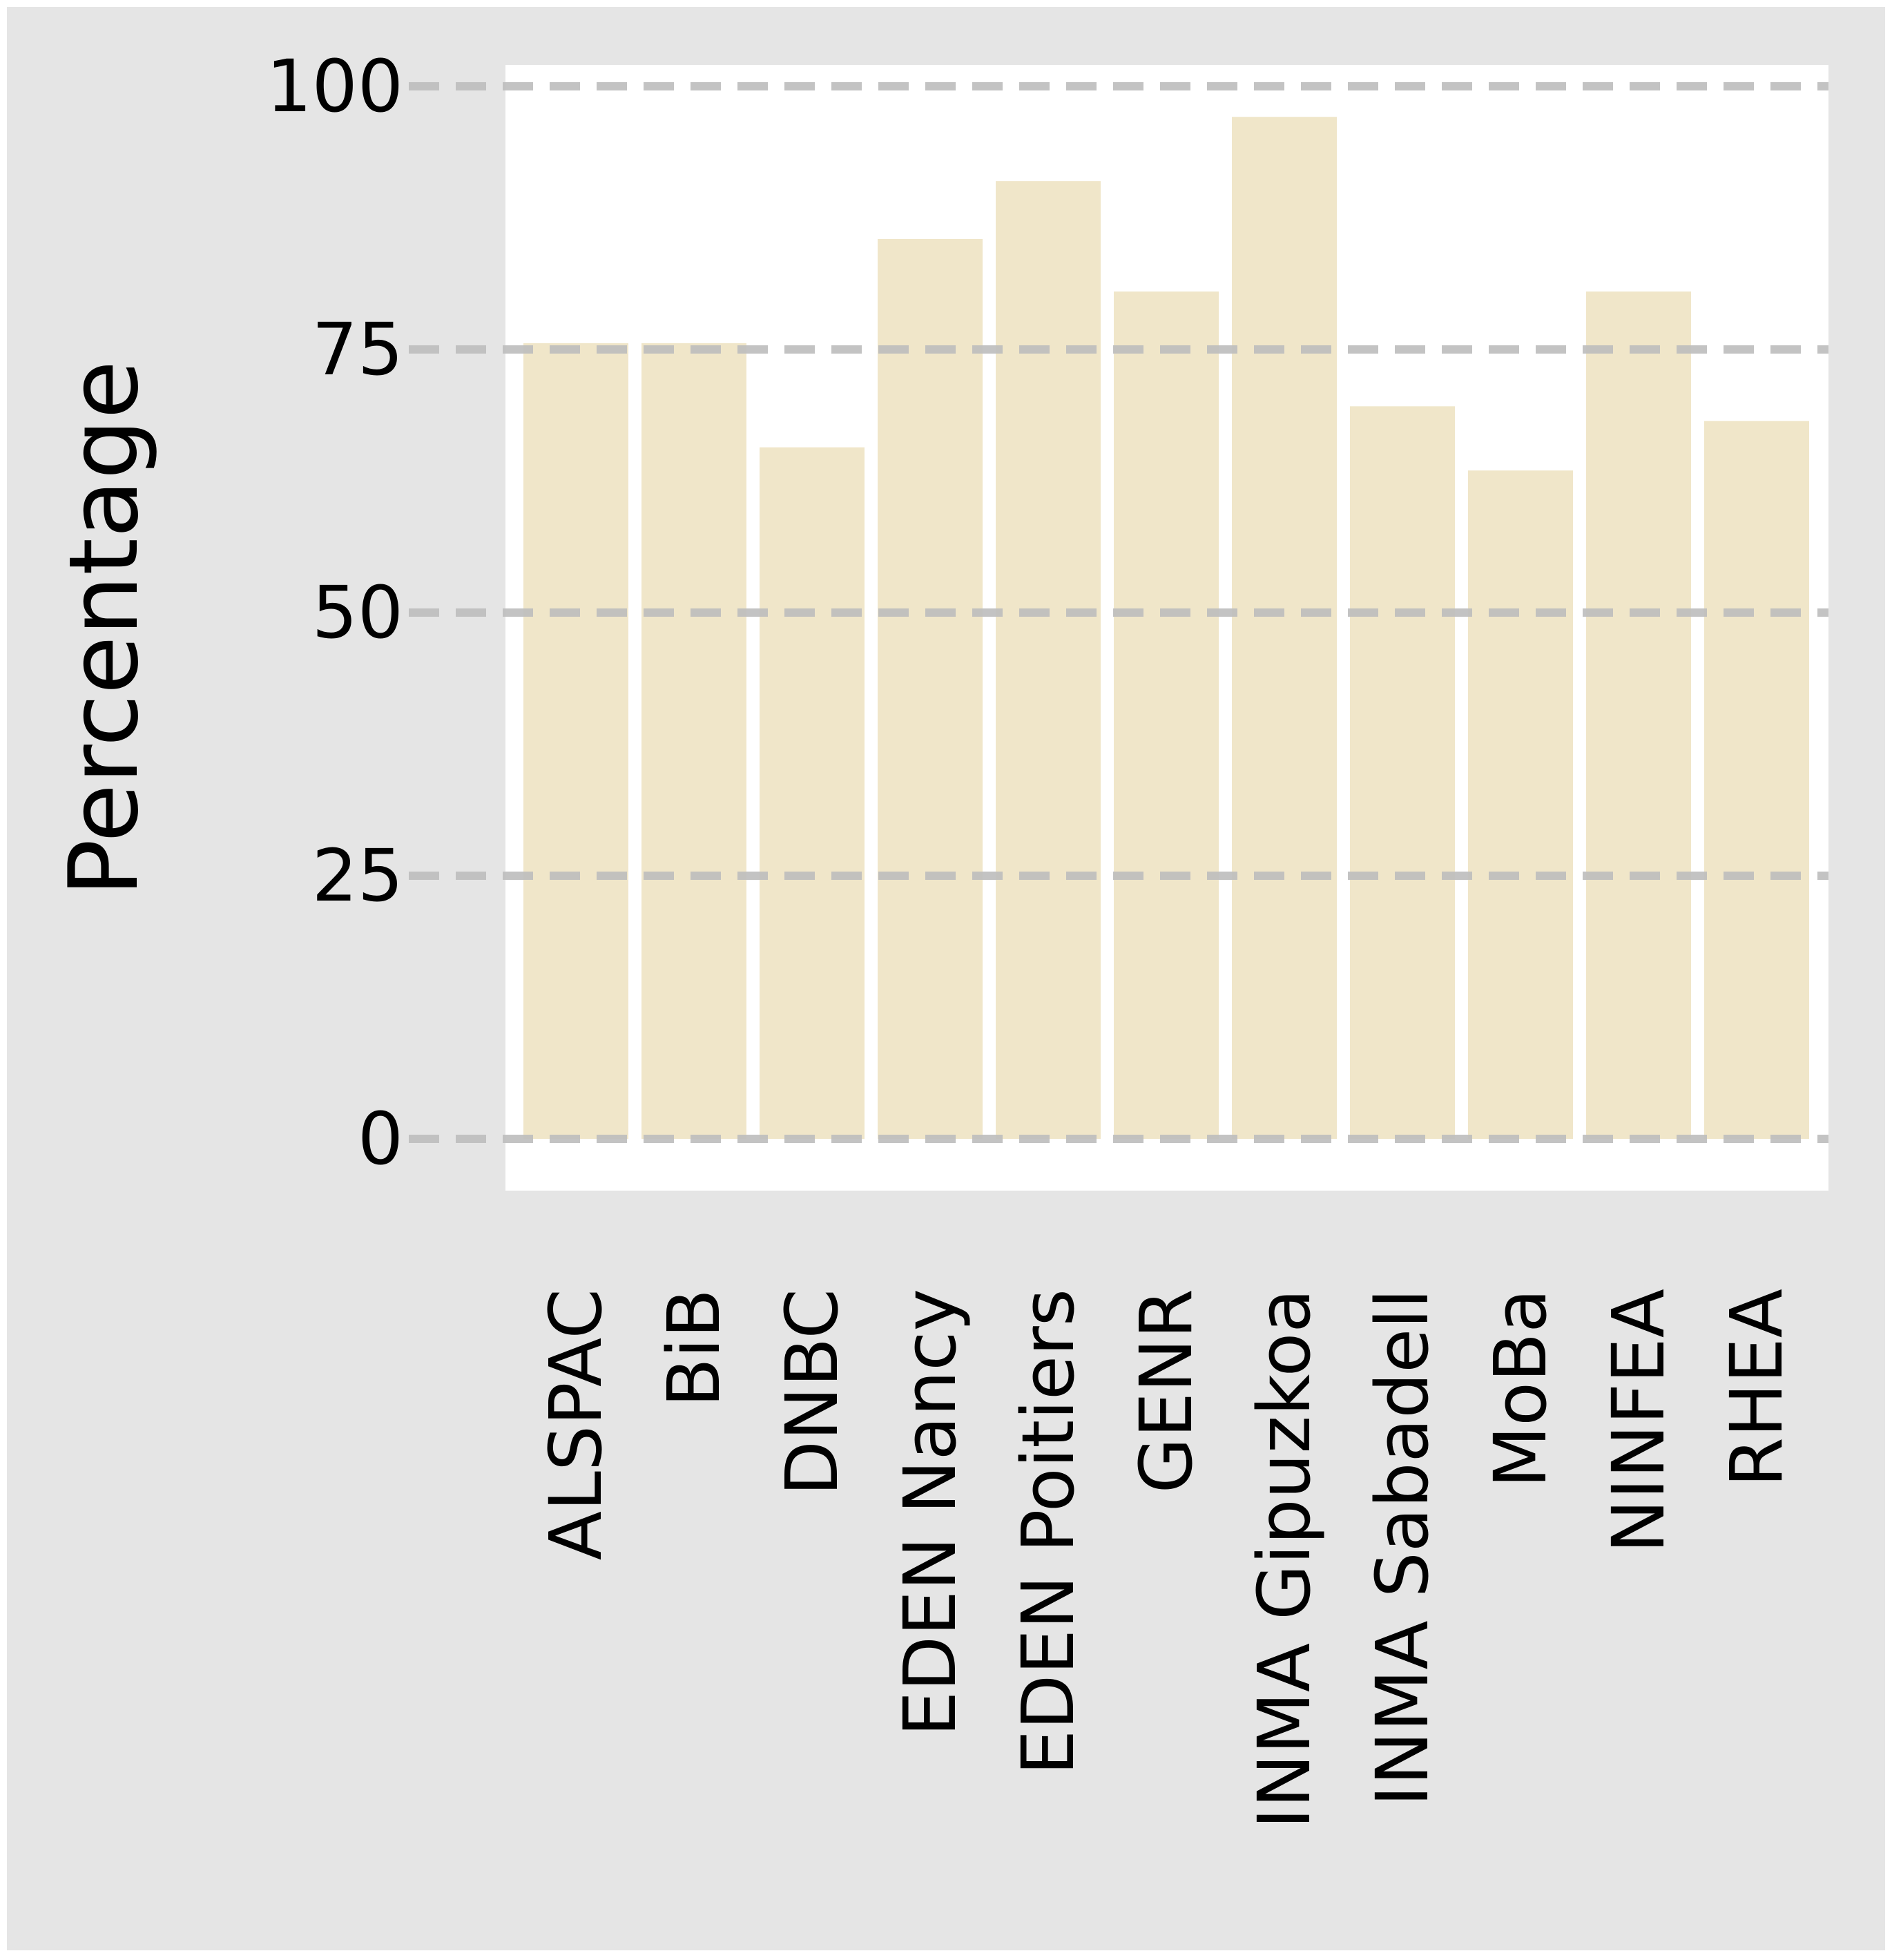  Describe the element at coordinates (357, 876) in the screenshot. I see `y-tick-label: 25` at that location.